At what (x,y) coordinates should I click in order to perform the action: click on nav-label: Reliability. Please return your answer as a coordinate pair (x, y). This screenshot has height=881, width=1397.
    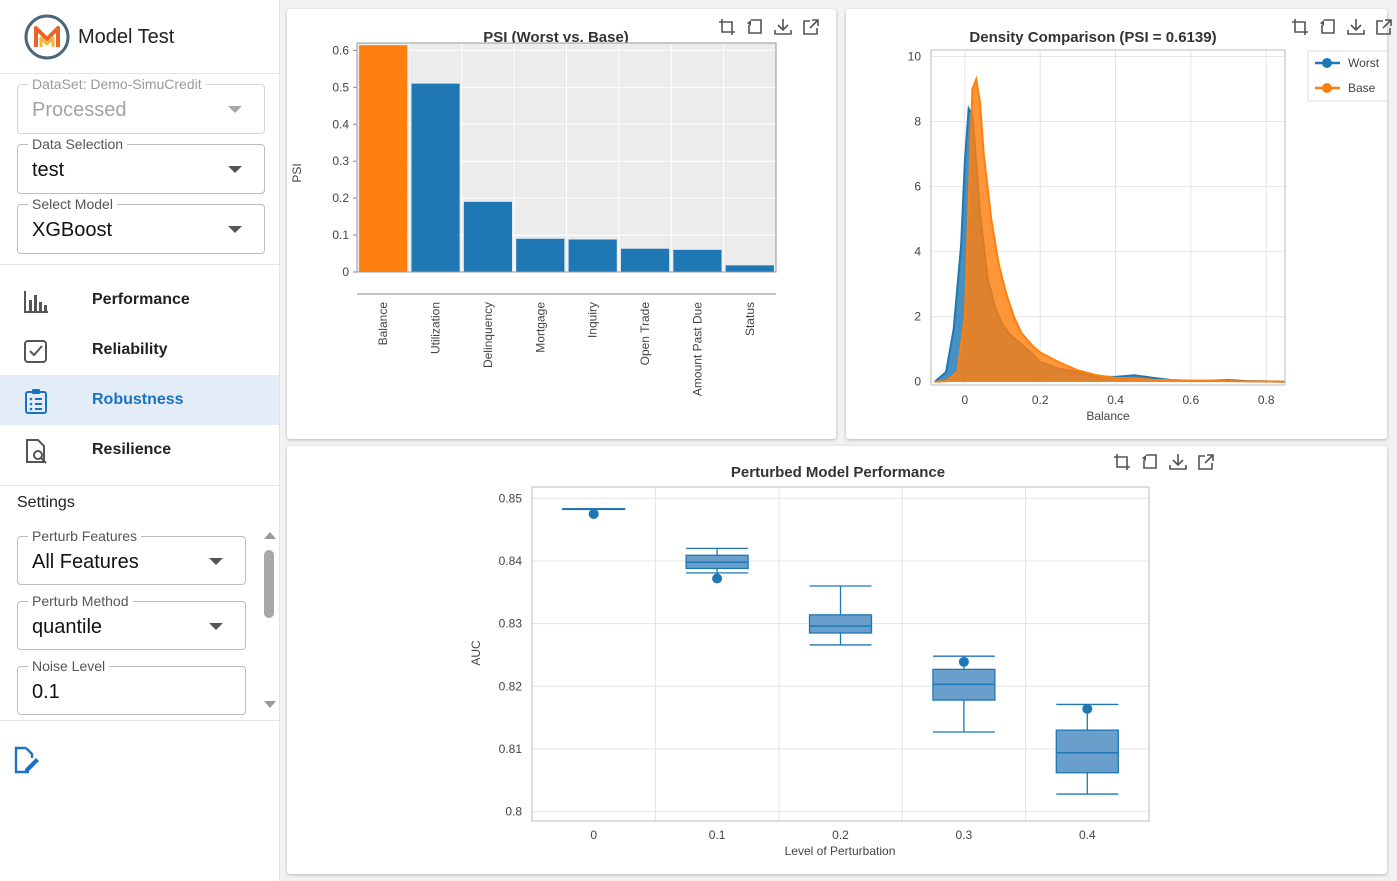
    Looking at the image, I should click on (130, 349).